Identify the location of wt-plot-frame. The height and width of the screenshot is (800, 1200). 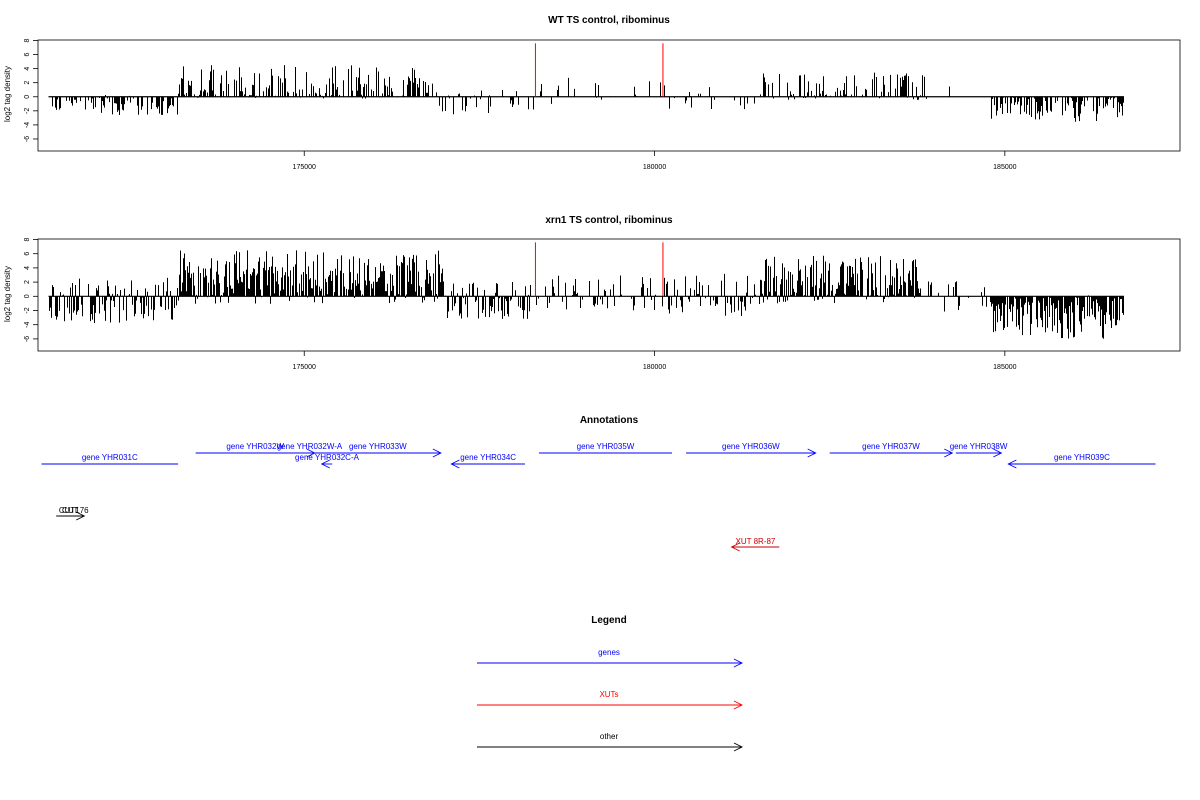
(609, 95).